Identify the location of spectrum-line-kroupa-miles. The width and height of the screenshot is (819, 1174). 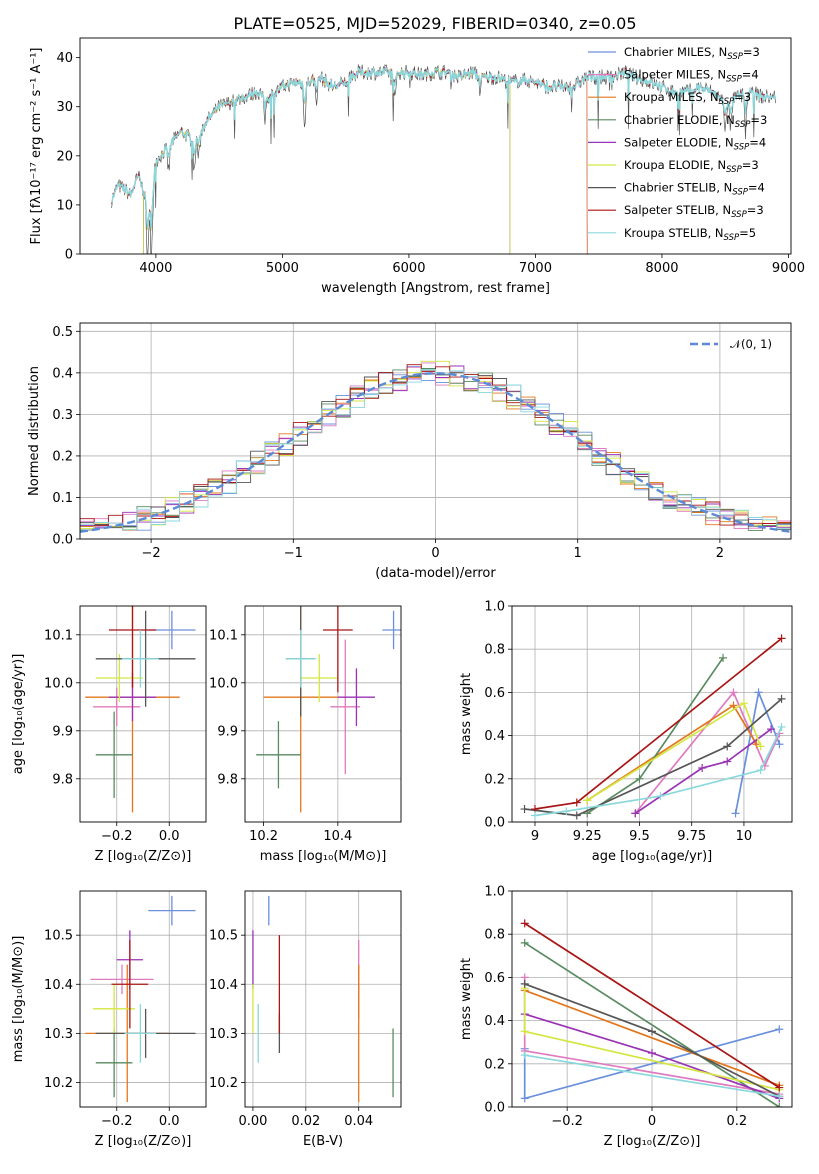
(349, 160).